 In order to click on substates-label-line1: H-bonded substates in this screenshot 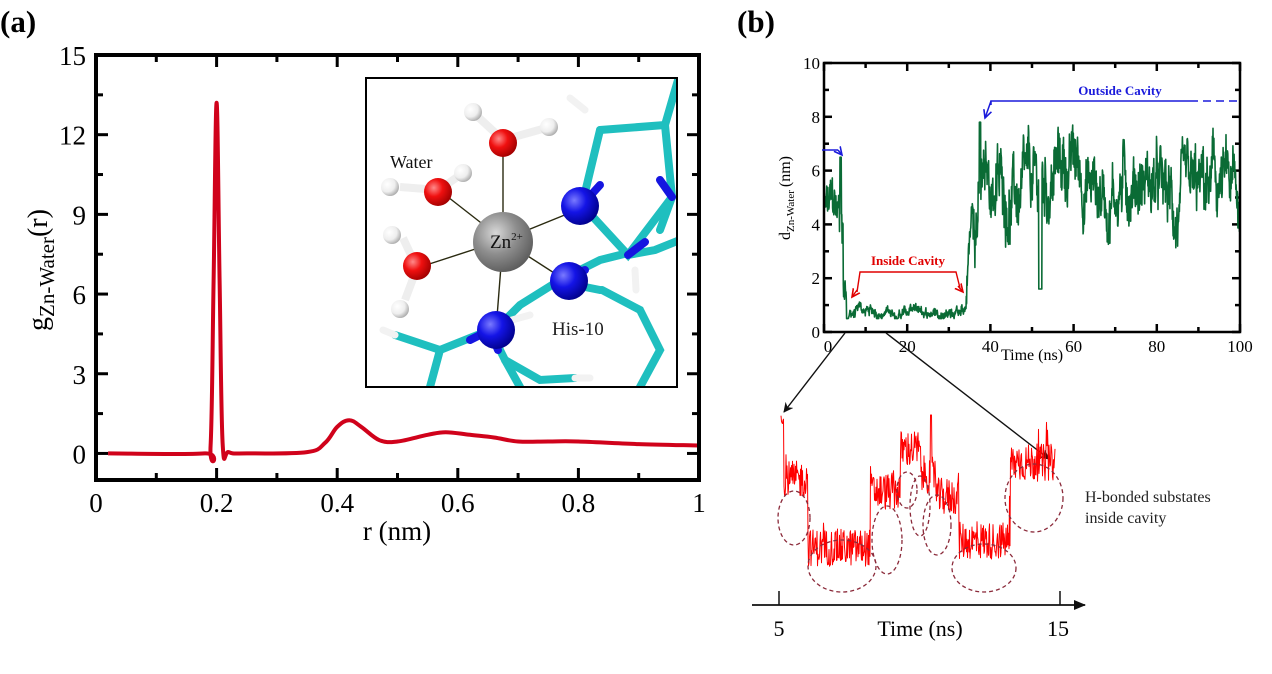, I will do `click(1148, 497)`.